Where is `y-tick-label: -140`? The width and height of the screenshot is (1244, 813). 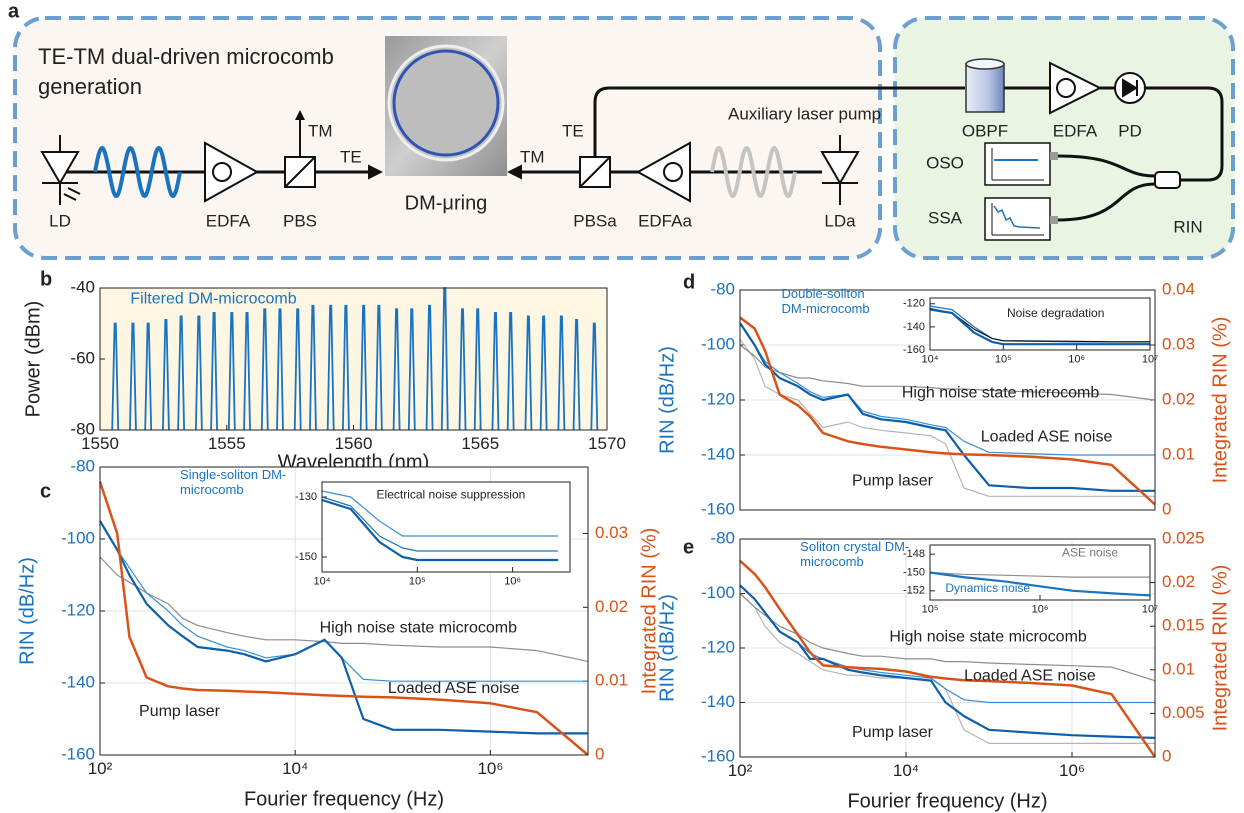 y-tick-label: -140 is located at coordinates (718, 701).